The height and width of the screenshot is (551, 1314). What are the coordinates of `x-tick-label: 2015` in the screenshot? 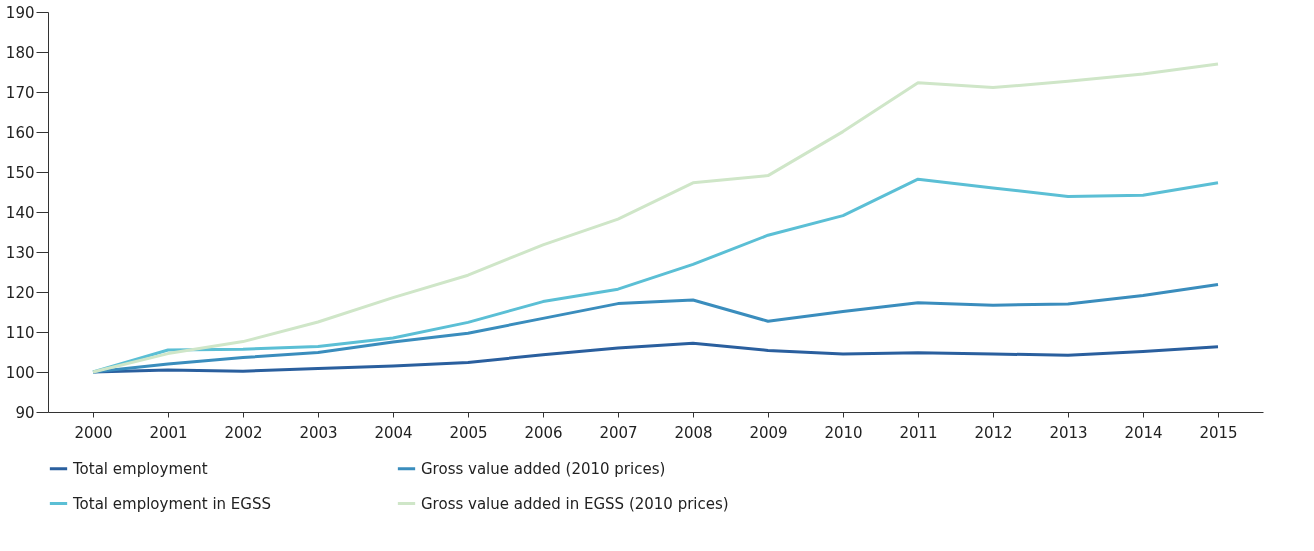 It's located at (1218, 432).